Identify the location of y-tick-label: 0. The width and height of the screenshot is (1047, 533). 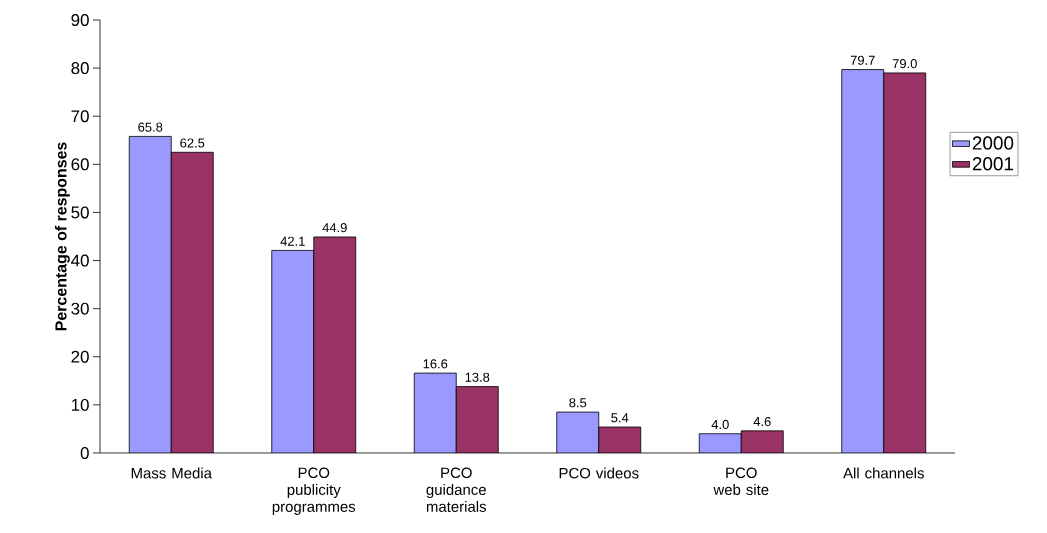
(84, 452).